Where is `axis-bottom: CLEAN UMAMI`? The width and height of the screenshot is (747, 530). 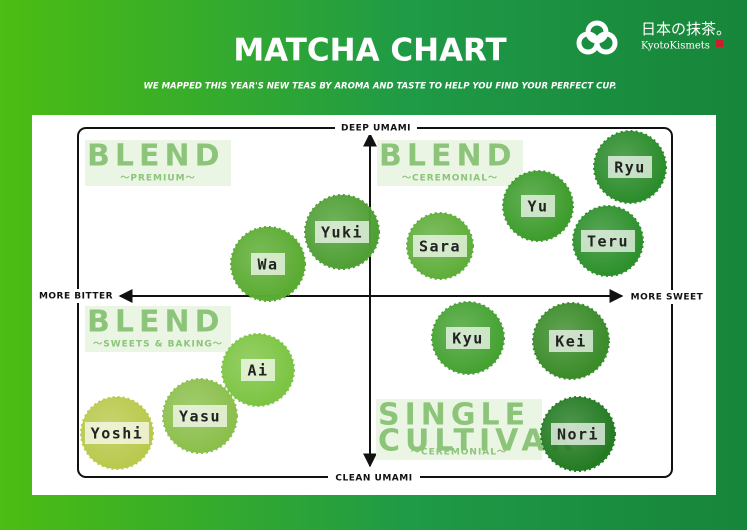 axis-bottom: CLEAN UMAMI is located at coordinates (373, 479).